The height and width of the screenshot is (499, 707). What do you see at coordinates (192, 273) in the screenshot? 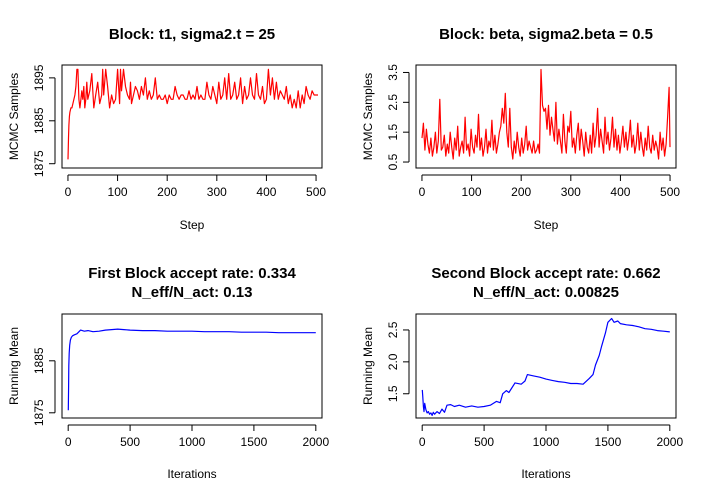
I see `chart-title: First Block accept rate: 0.334` at bounding box center [192, 273].